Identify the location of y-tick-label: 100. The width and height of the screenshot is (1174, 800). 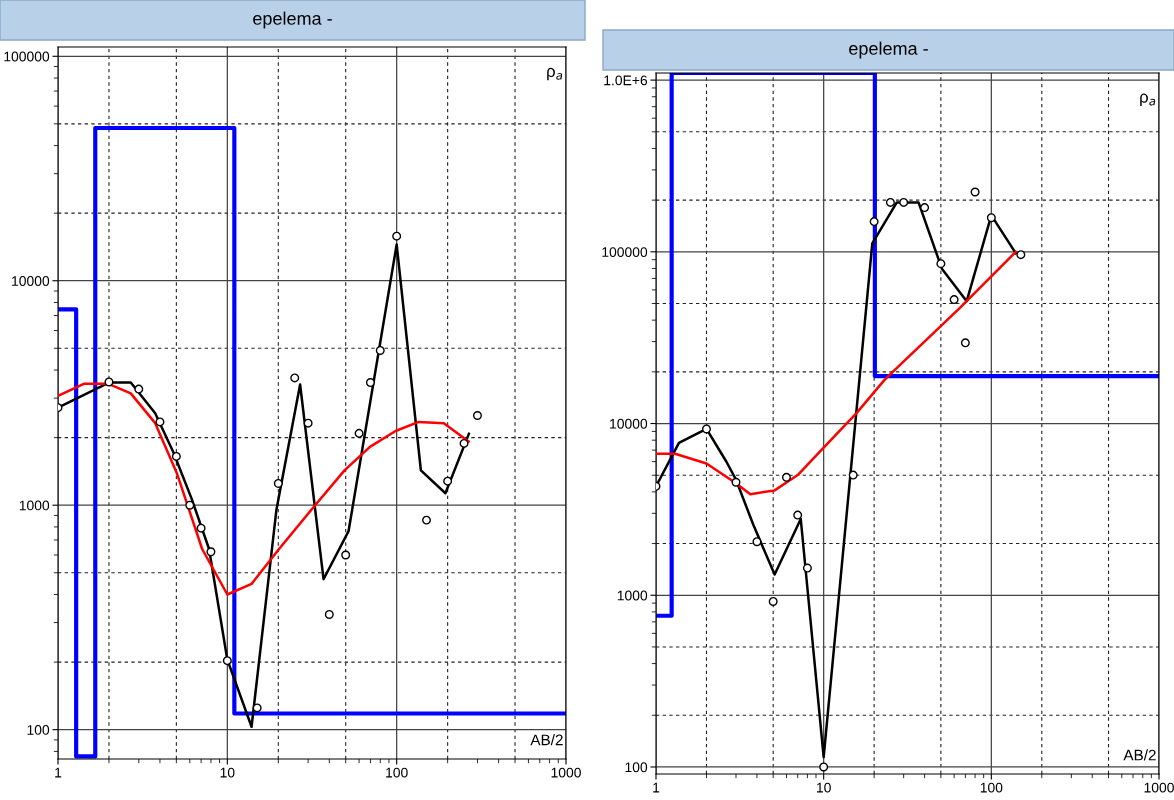
(38, 729).